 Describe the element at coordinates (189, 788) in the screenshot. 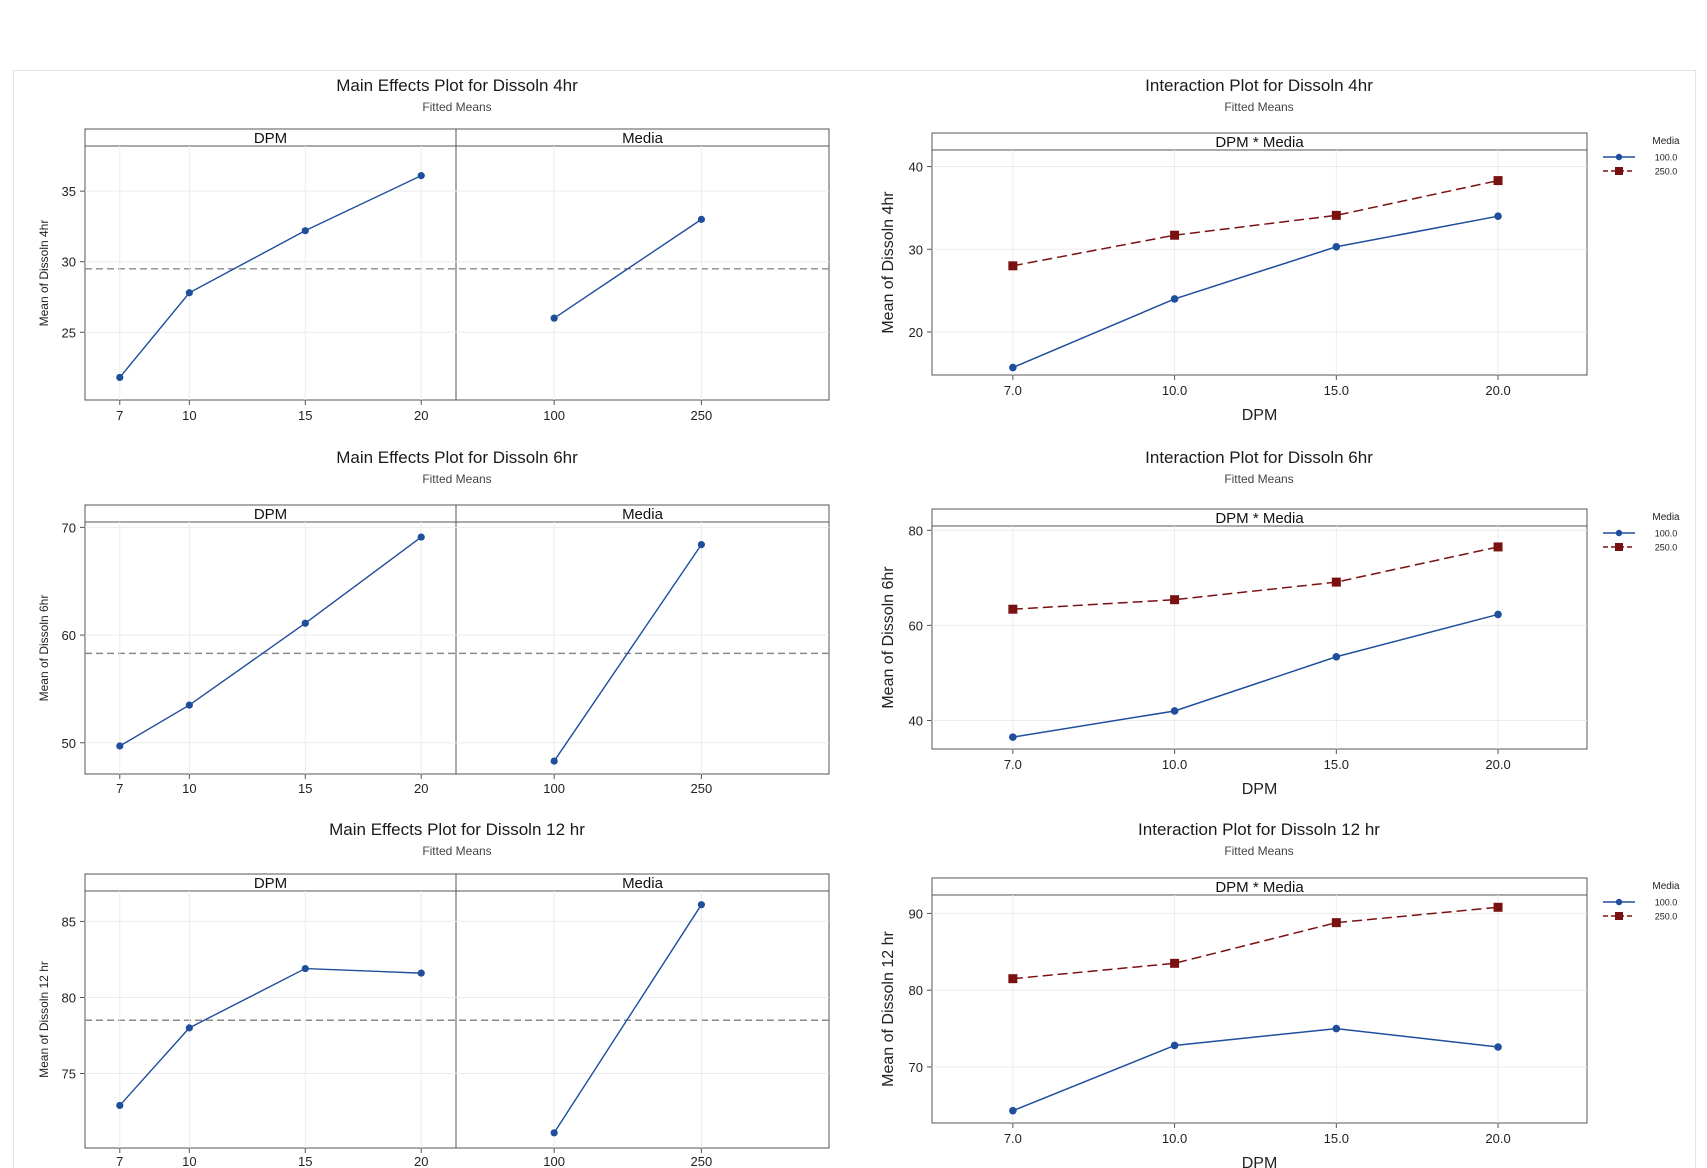

I see `x-tick-label: 10` at that location.